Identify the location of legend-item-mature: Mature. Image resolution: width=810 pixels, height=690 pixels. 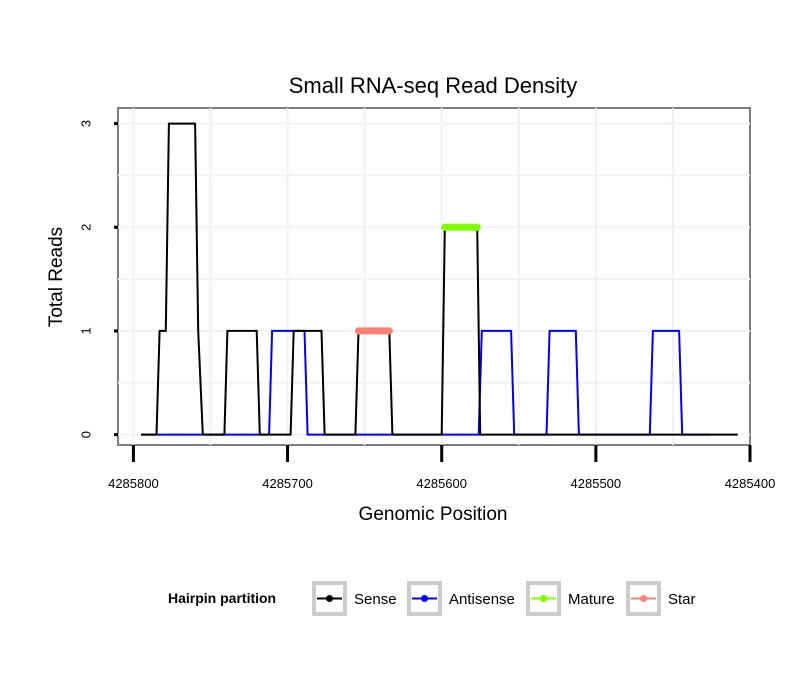
(570, 598).